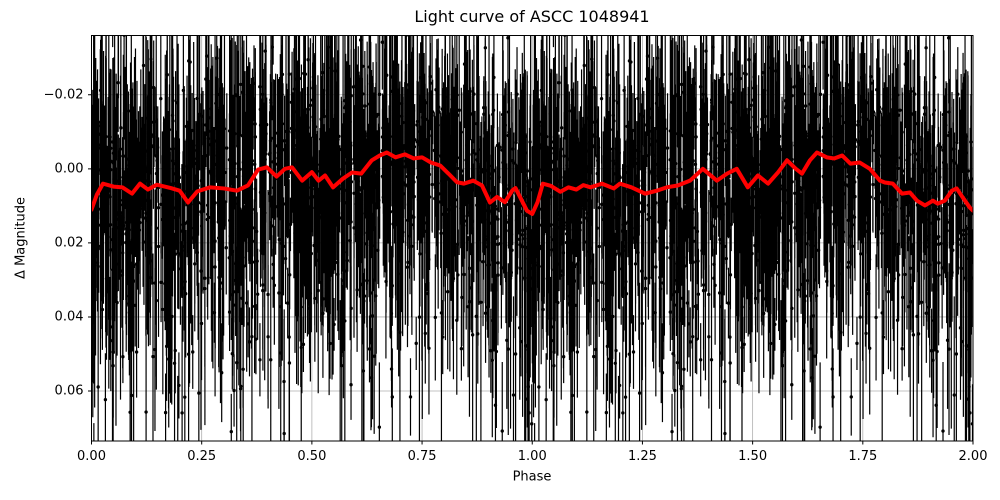 This screenshot has width=1000, height=500. What do you see at coordinates (21, 238) in the screenshot?
I see `y-axis-label: Δ Magnitude` at bounding box center [21, 238].